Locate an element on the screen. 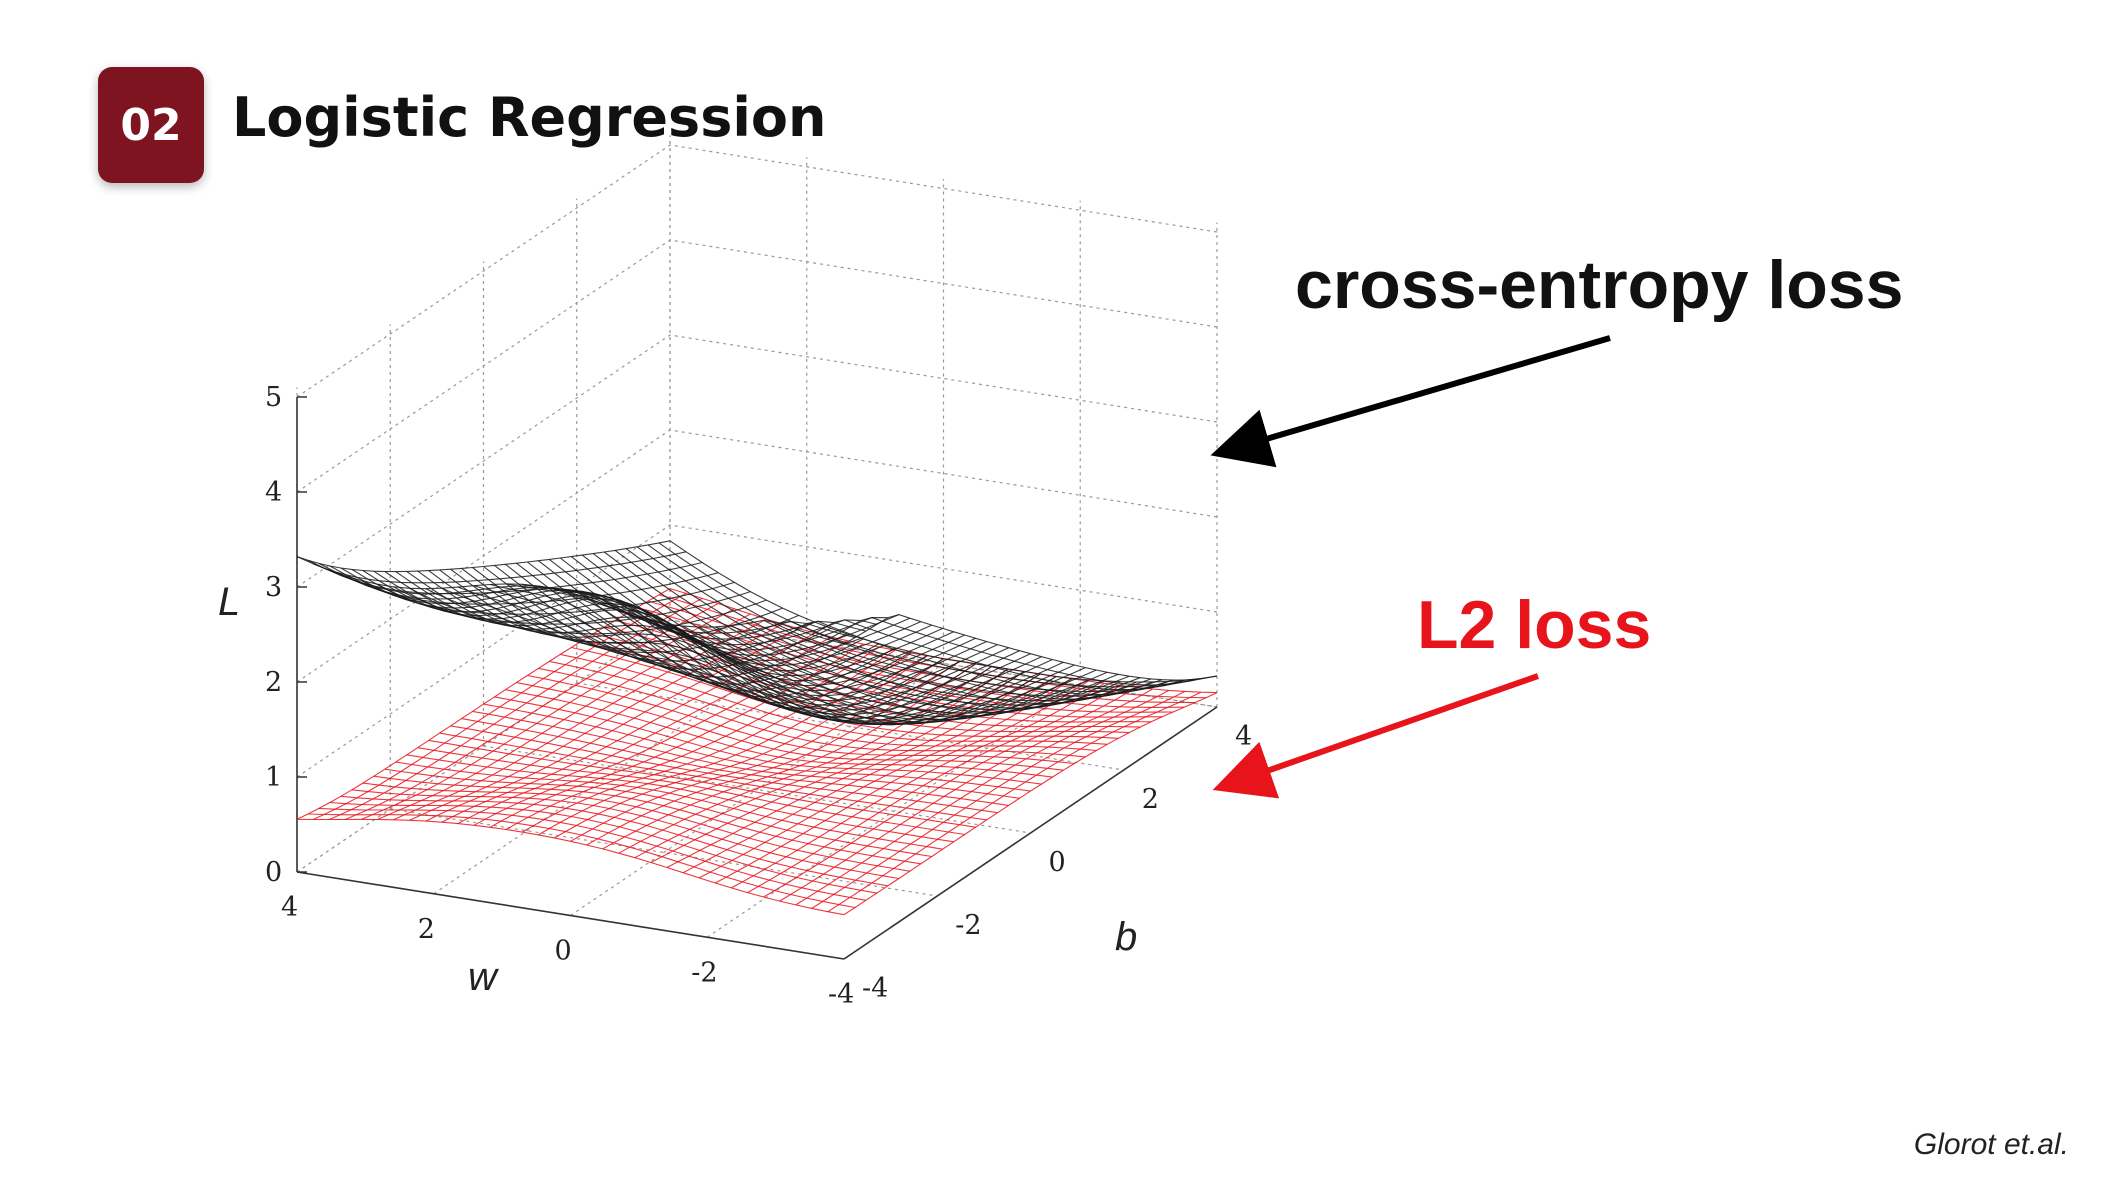 The height and width of the screenshot is (1188, 2113). y-tick-label: 4 is located at coordinates (1243, 736).